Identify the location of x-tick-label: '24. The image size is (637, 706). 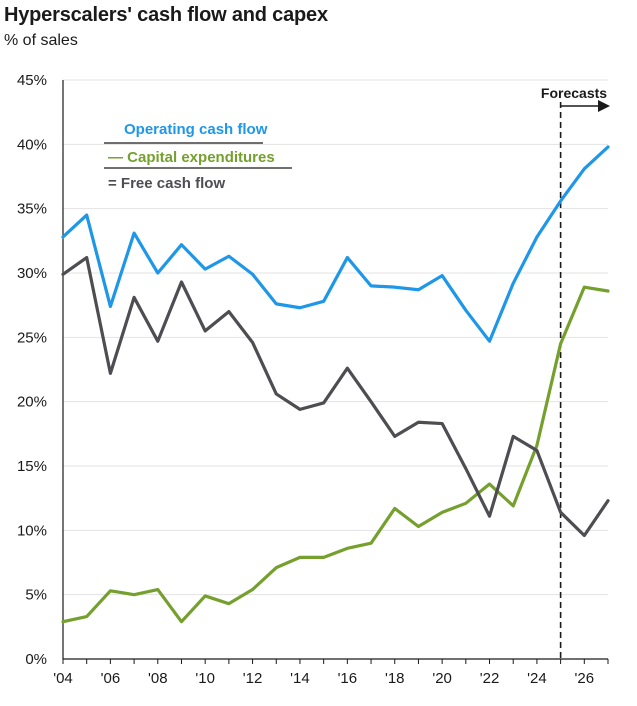
(537, 678).